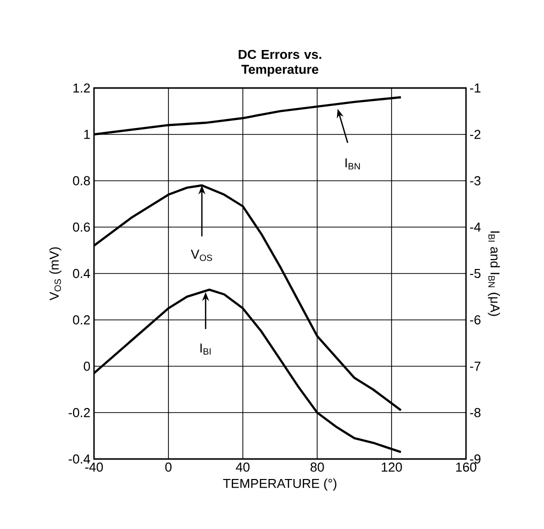 The height and width of the screenshot is (529, 544). Describe the element at coordinates (317, 467) in the screenshot. I see `x-tick-label: 80` at that location.